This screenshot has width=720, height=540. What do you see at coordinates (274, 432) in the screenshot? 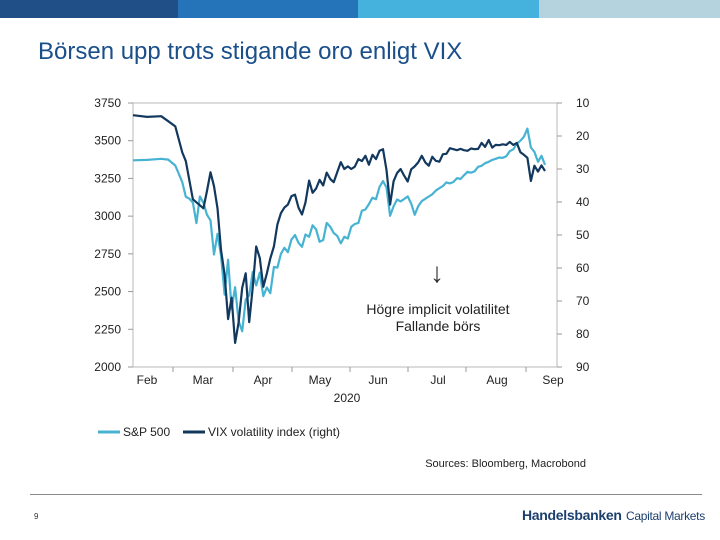
I see `legend-label-vix: VIX volatility index (right)` at bounding box center [274, 432].